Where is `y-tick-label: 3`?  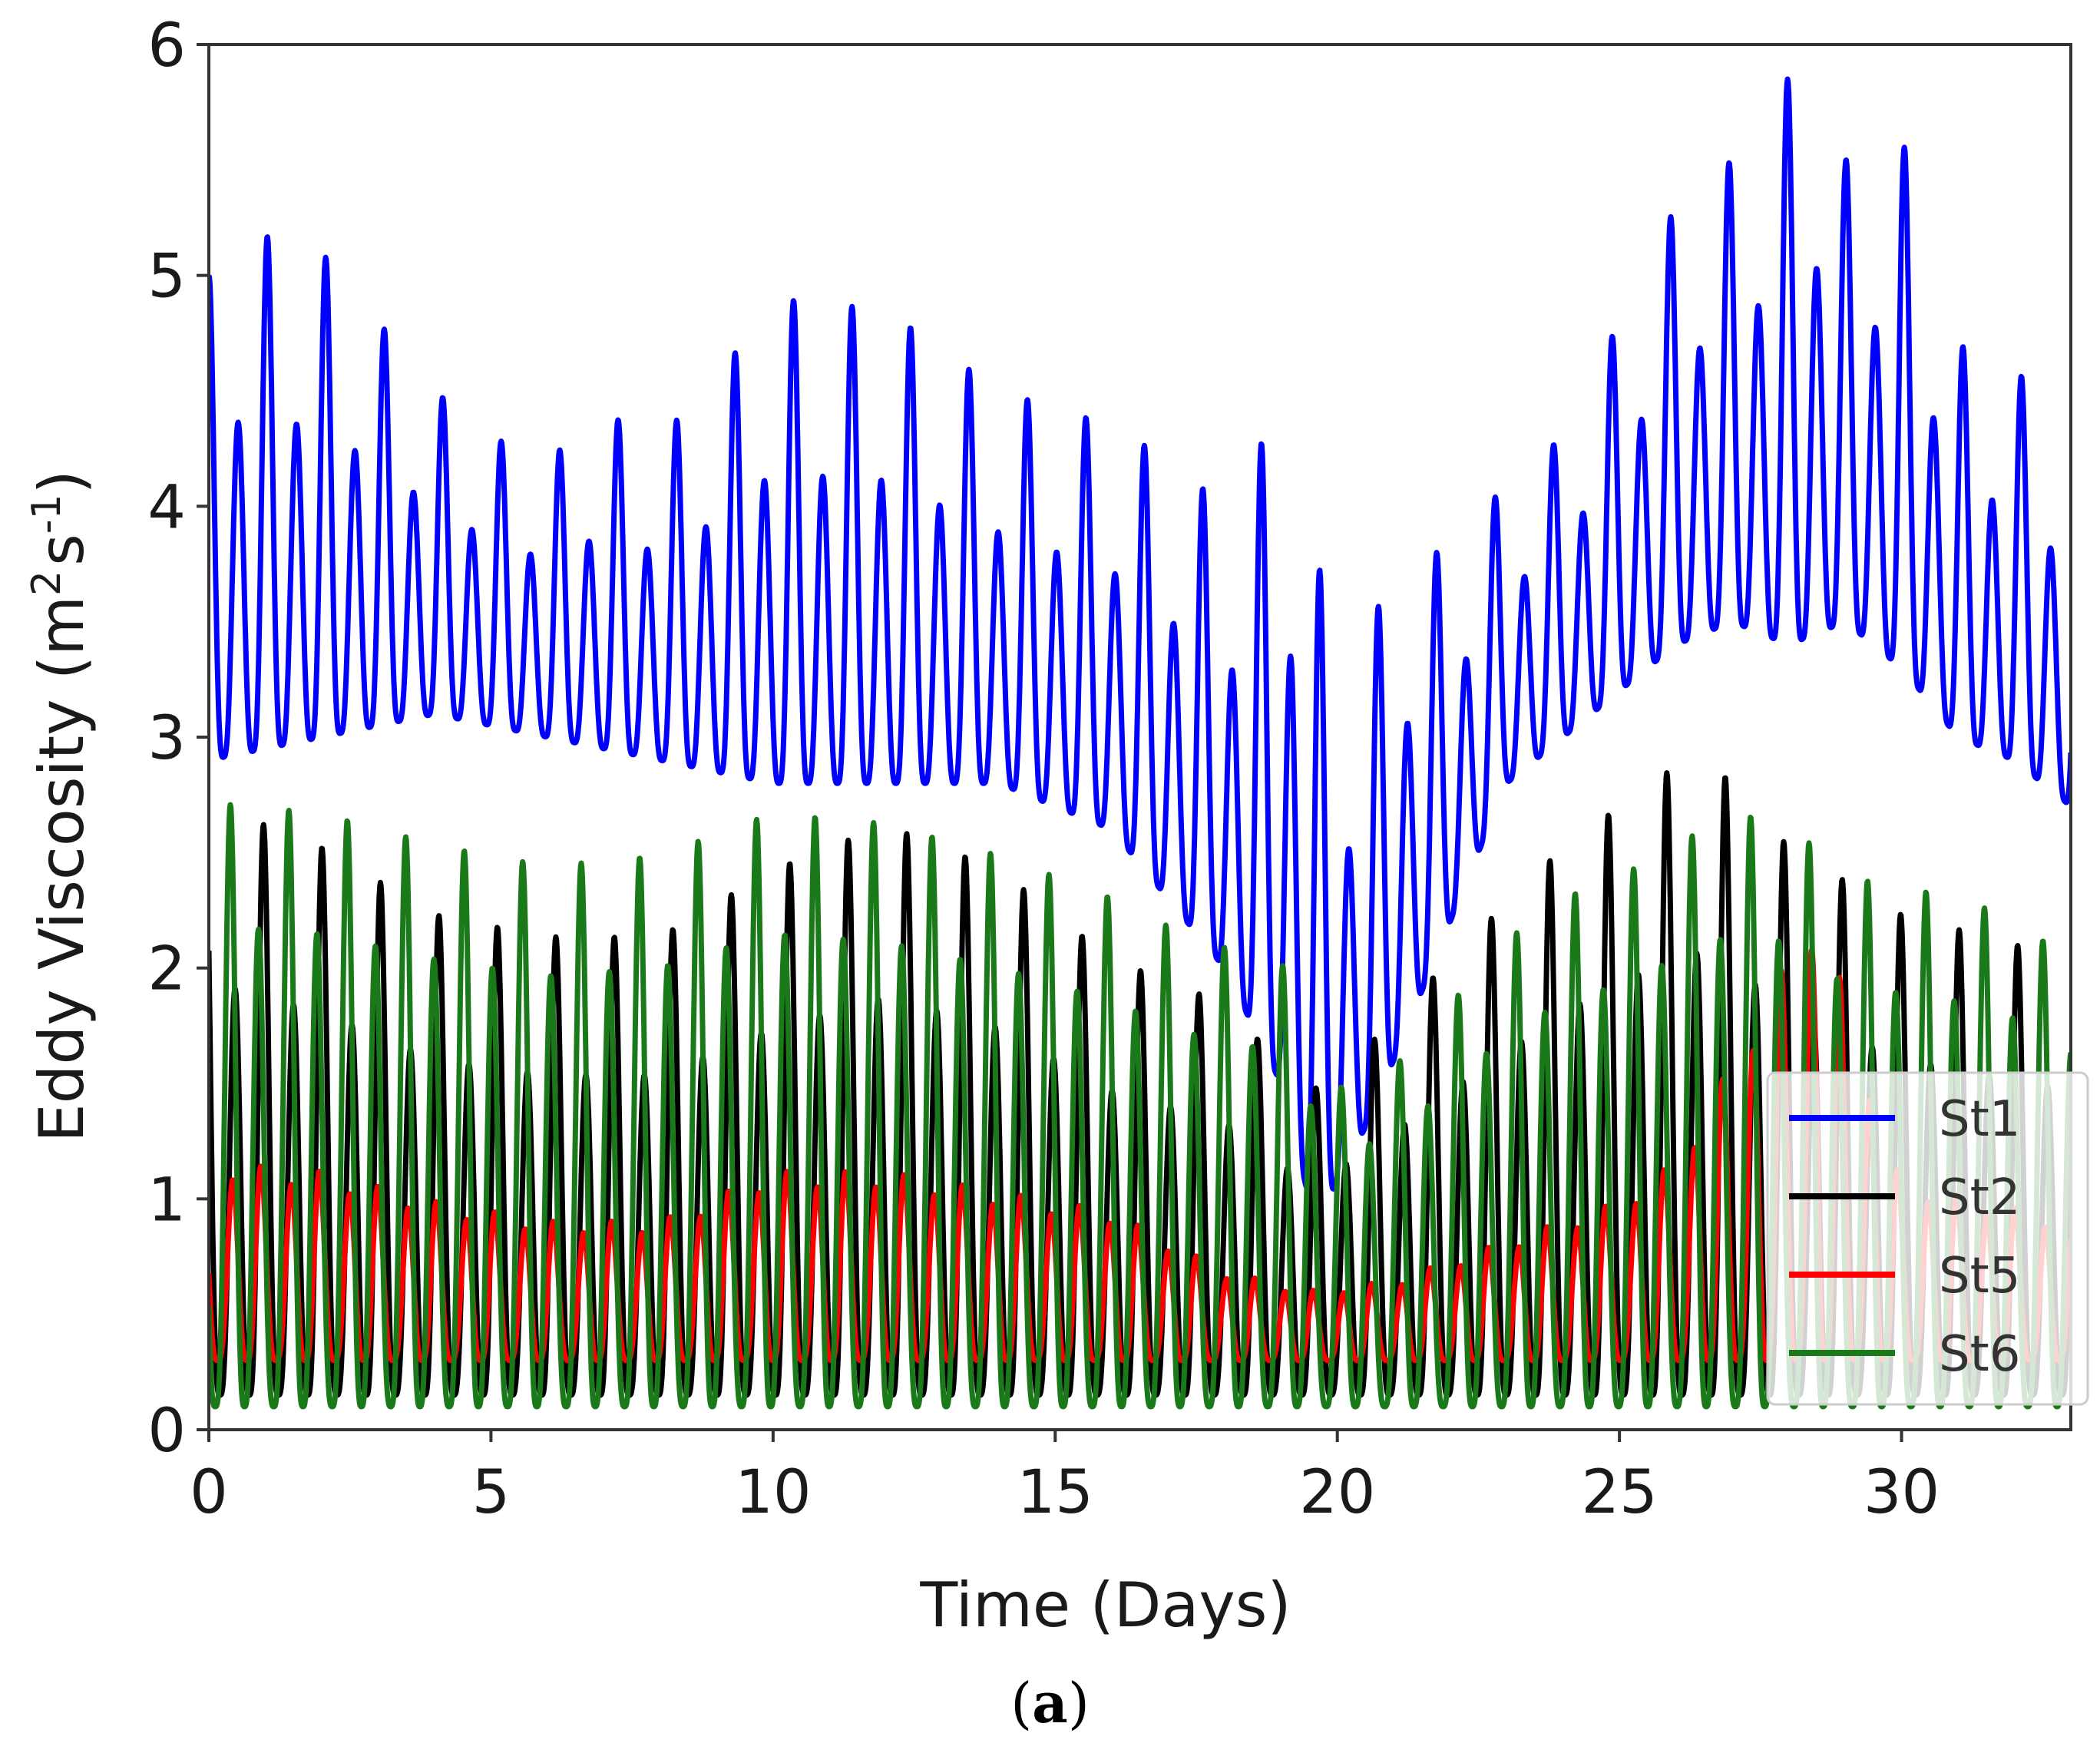
y-tick-label: 3 is located at coordinates (167, 738).